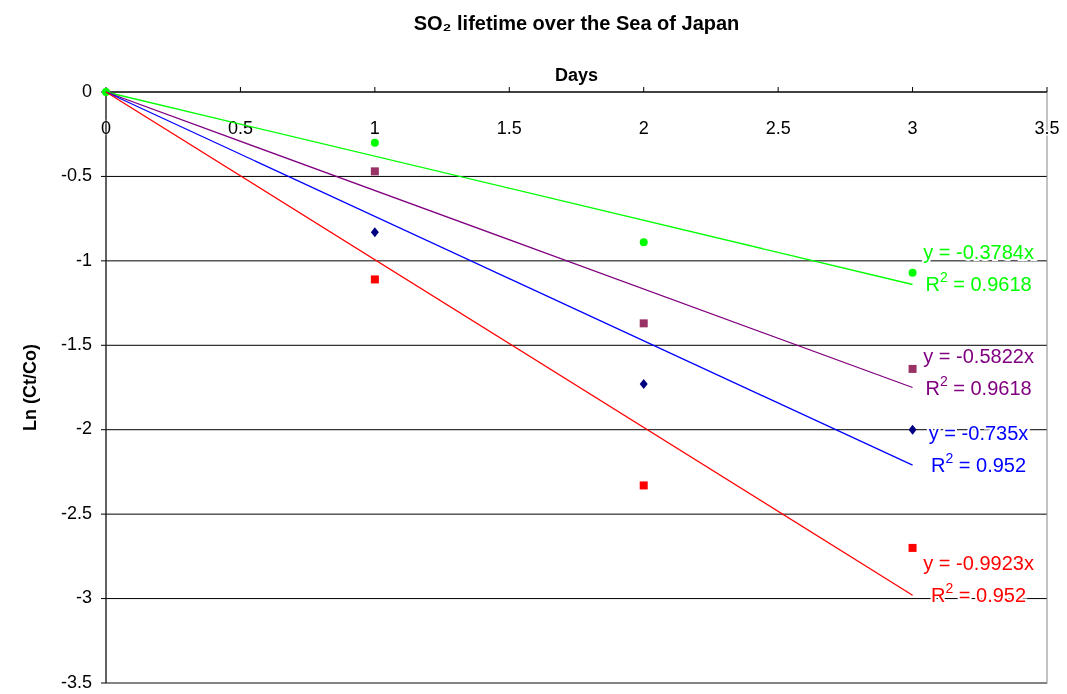  What do you see at coordinates (240, 128) in the screenshot?
I see `x-tick-label: 0.5` at bounding box center [240, 128].